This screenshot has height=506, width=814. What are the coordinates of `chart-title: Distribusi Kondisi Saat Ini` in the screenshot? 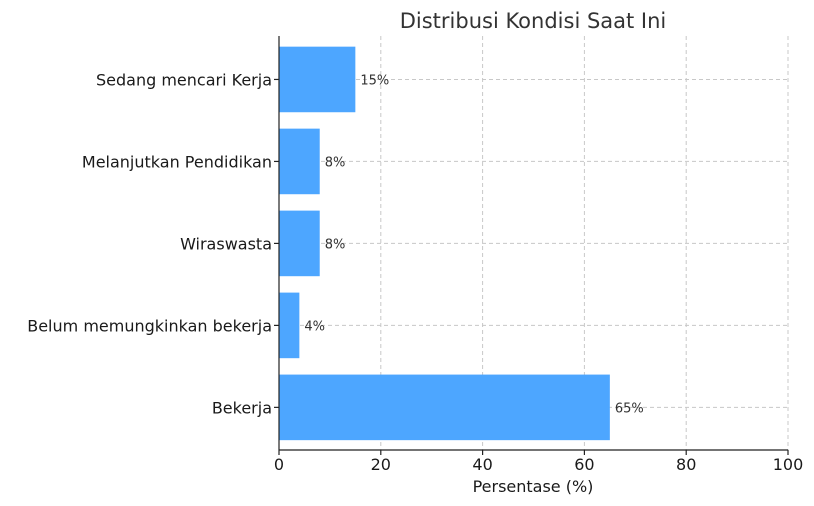 It's located at (533, 21).